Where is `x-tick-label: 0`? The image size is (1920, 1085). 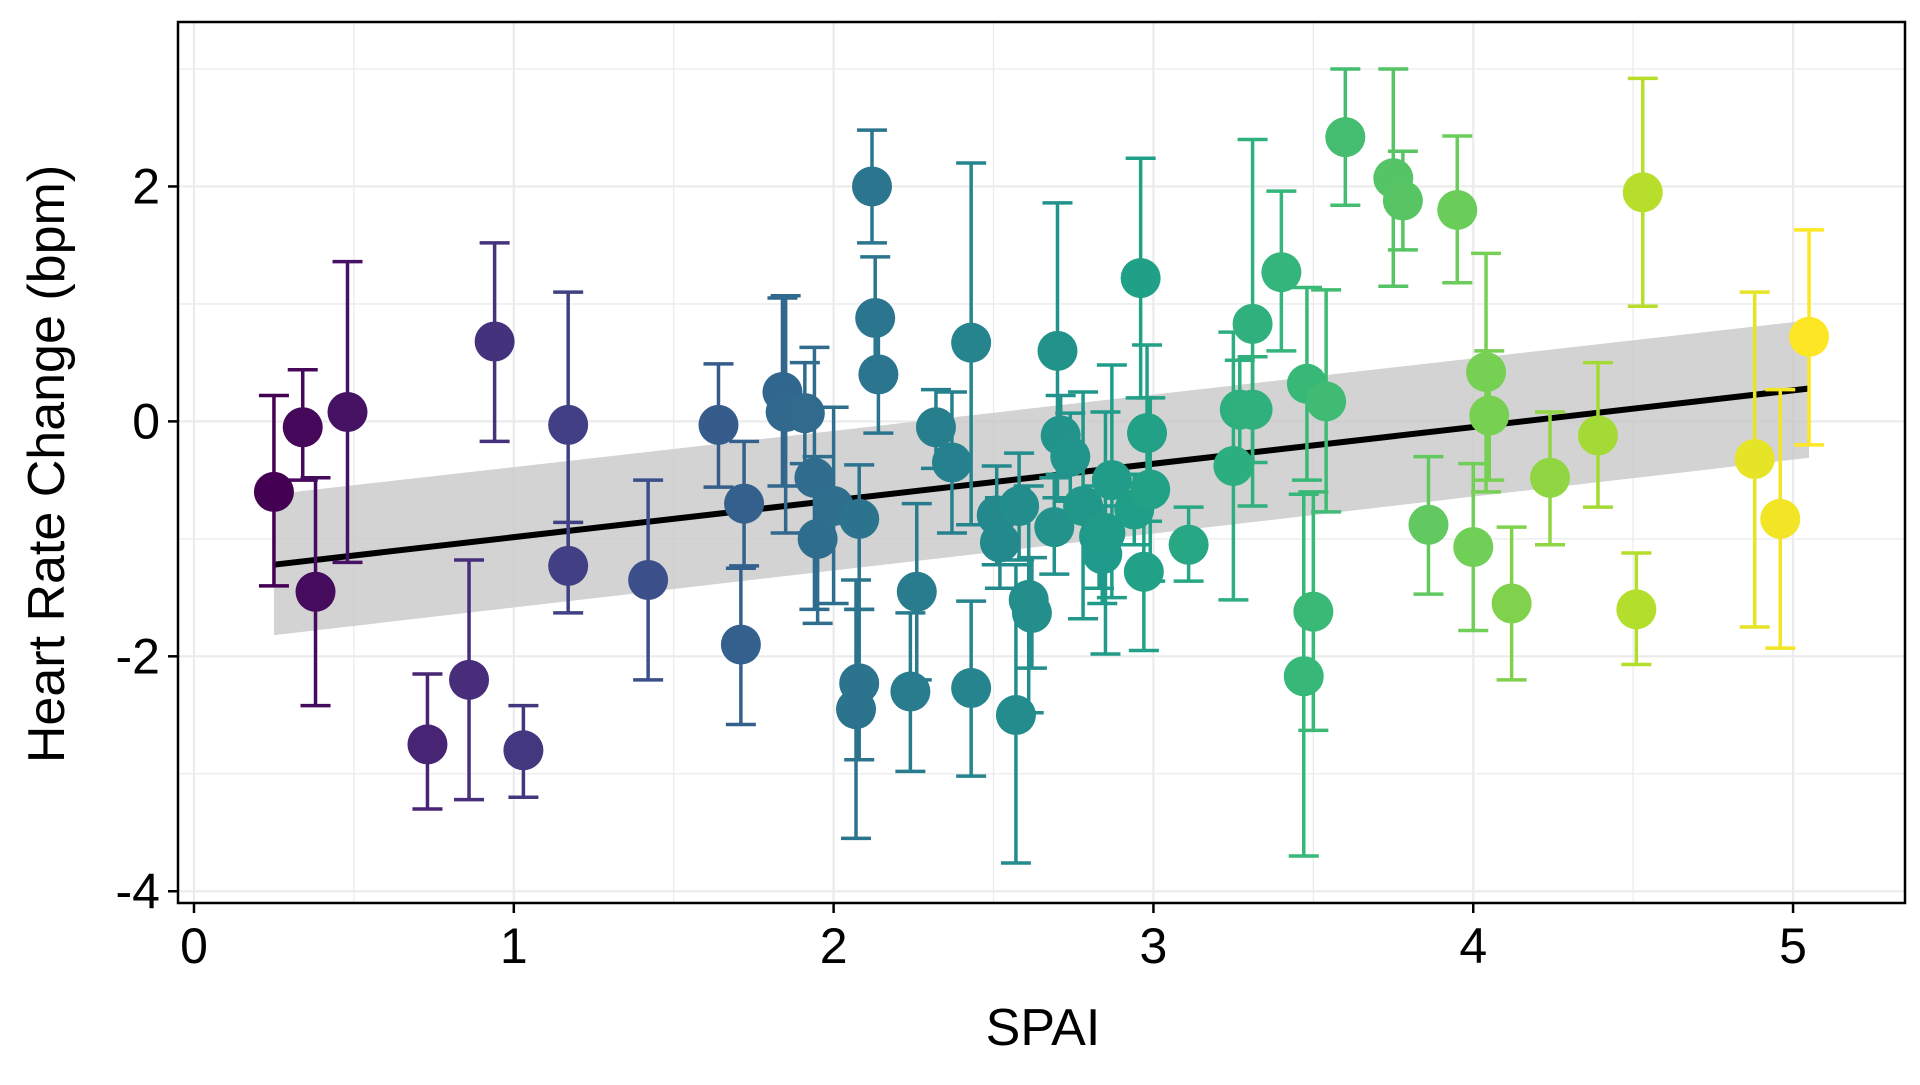
x-tick-label: 0 is located at coordinates (194, 946).